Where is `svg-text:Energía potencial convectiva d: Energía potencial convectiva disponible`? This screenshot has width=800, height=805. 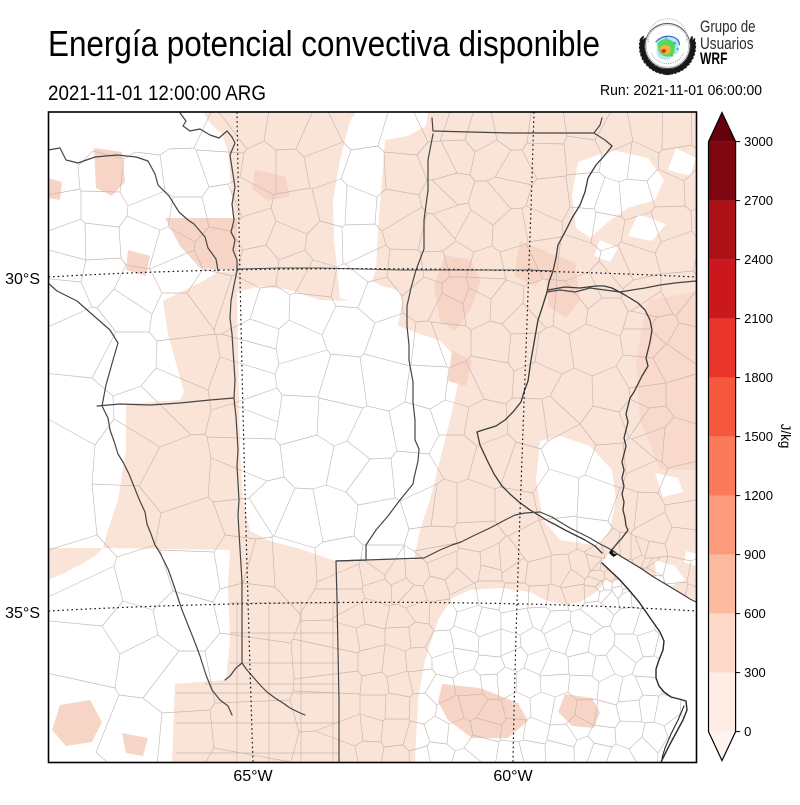
svg-text:Energía potencial convectiva d: Energía potencial convectiva disponible is located at coordinates (324, 43).